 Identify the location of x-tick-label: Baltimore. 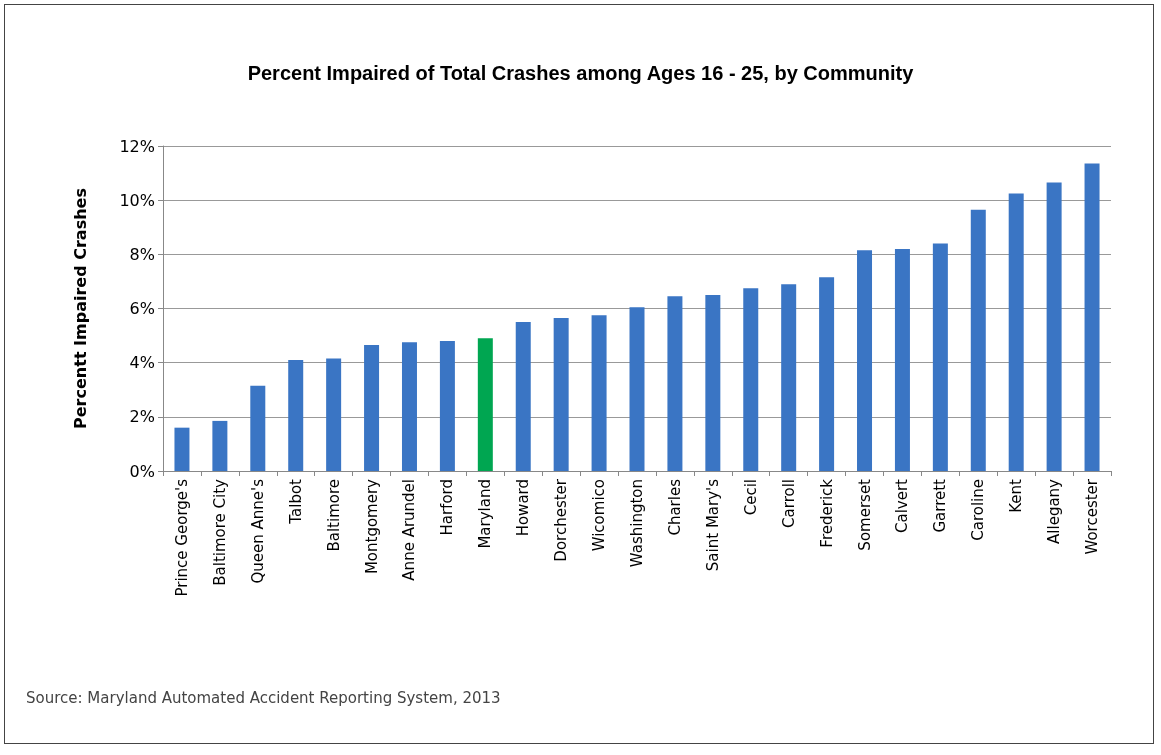
(333, 515).